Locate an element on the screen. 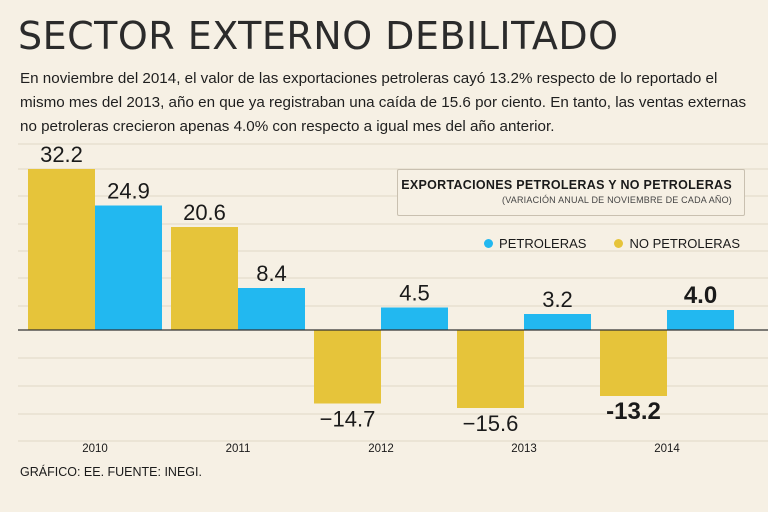 The image size is (768, 512). data-label-petroleras-2010: 24.9 is located at coordinates (128, 191).